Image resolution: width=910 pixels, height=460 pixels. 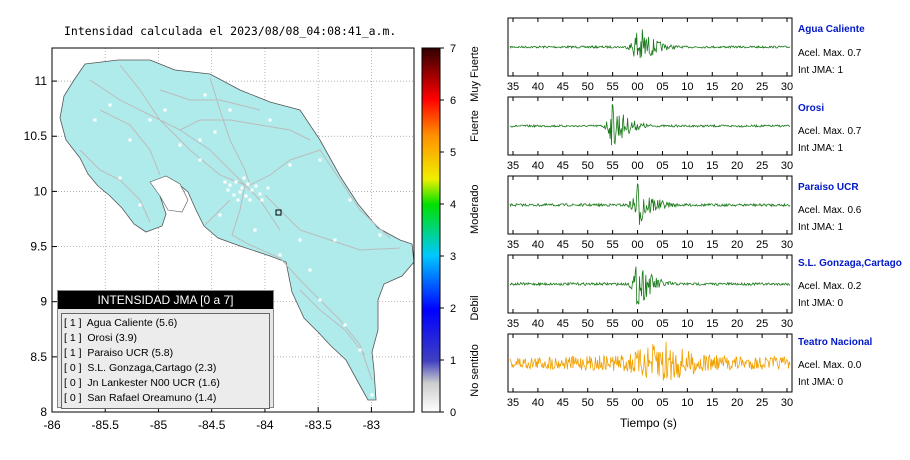 I want to click on legend-item: [ 0 ] Jn Lankester N00 UCR (1.6), so click(x=142, y=383).